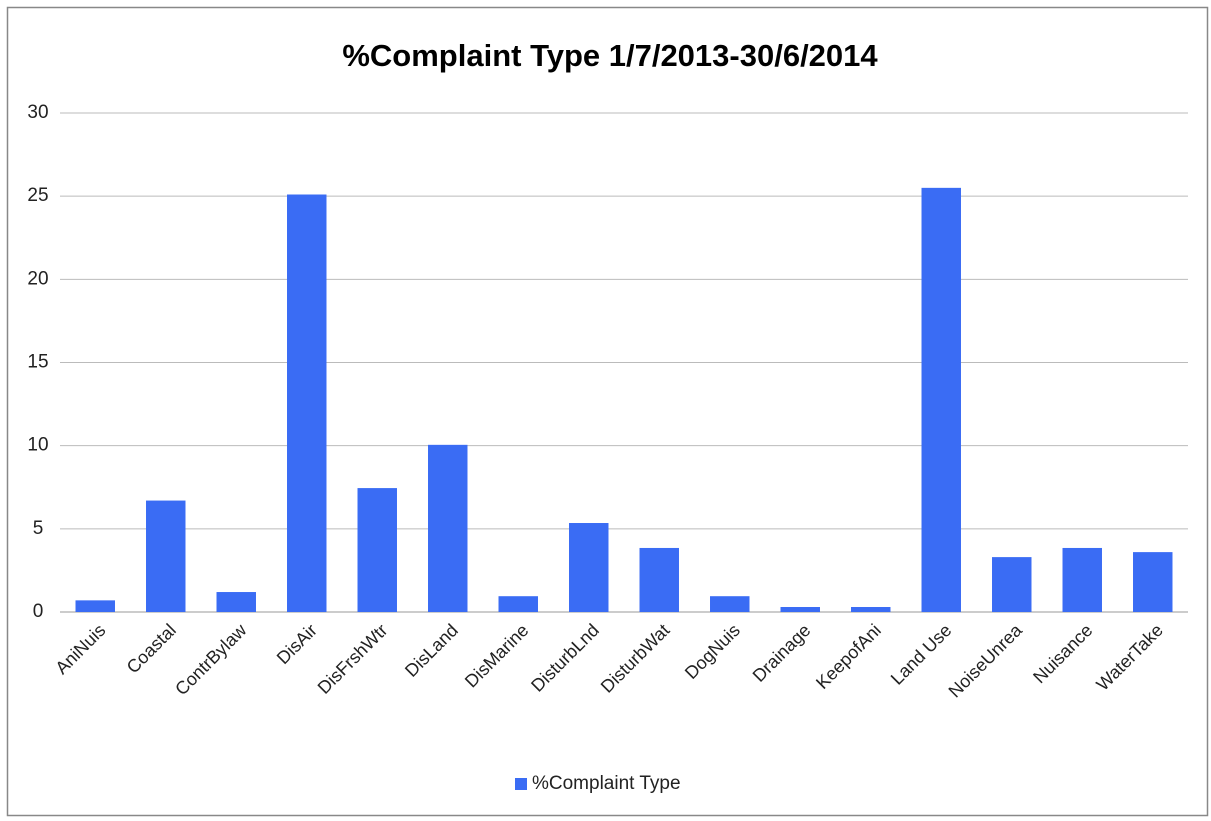 This screenshot has height=821, width=1211. I want to click on y-tick-label: 10, so click(37, 445).